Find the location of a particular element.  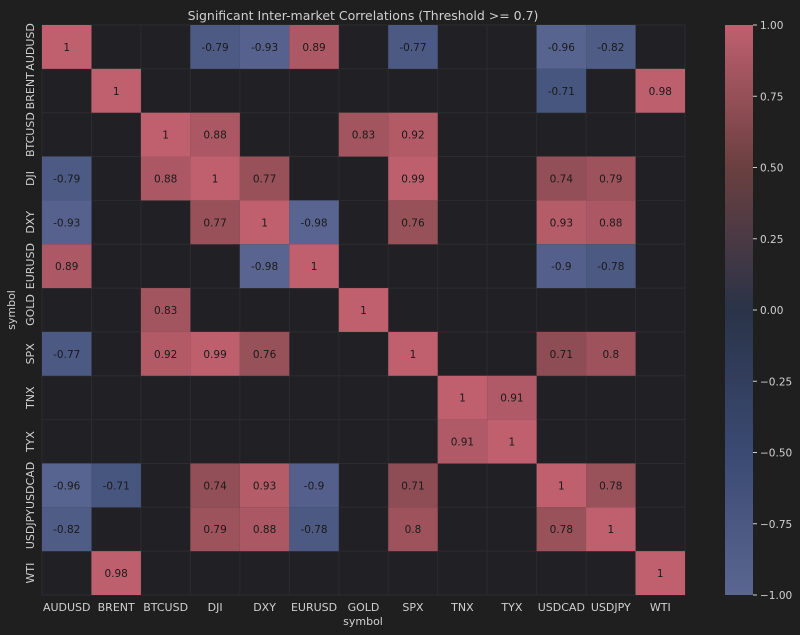

cell-value-label: 0.91 is located at coordinates (511, 399).